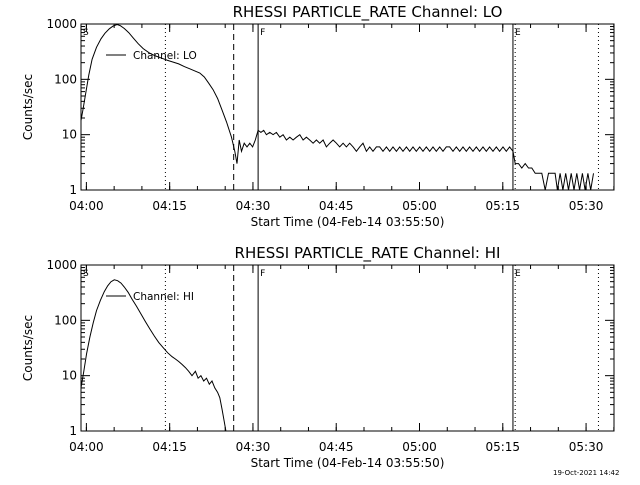  I want to click on chart-title: RHESSI PARTICLE_RATE Channel: HI, so click(368, 253).